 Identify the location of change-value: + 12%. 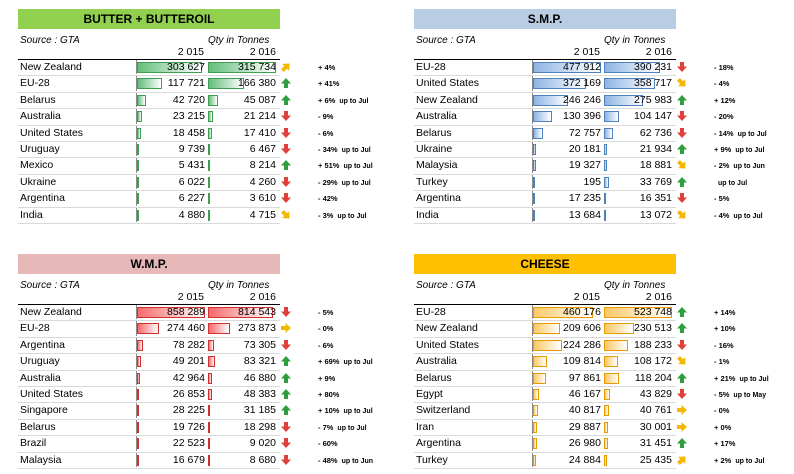
(725, 100).